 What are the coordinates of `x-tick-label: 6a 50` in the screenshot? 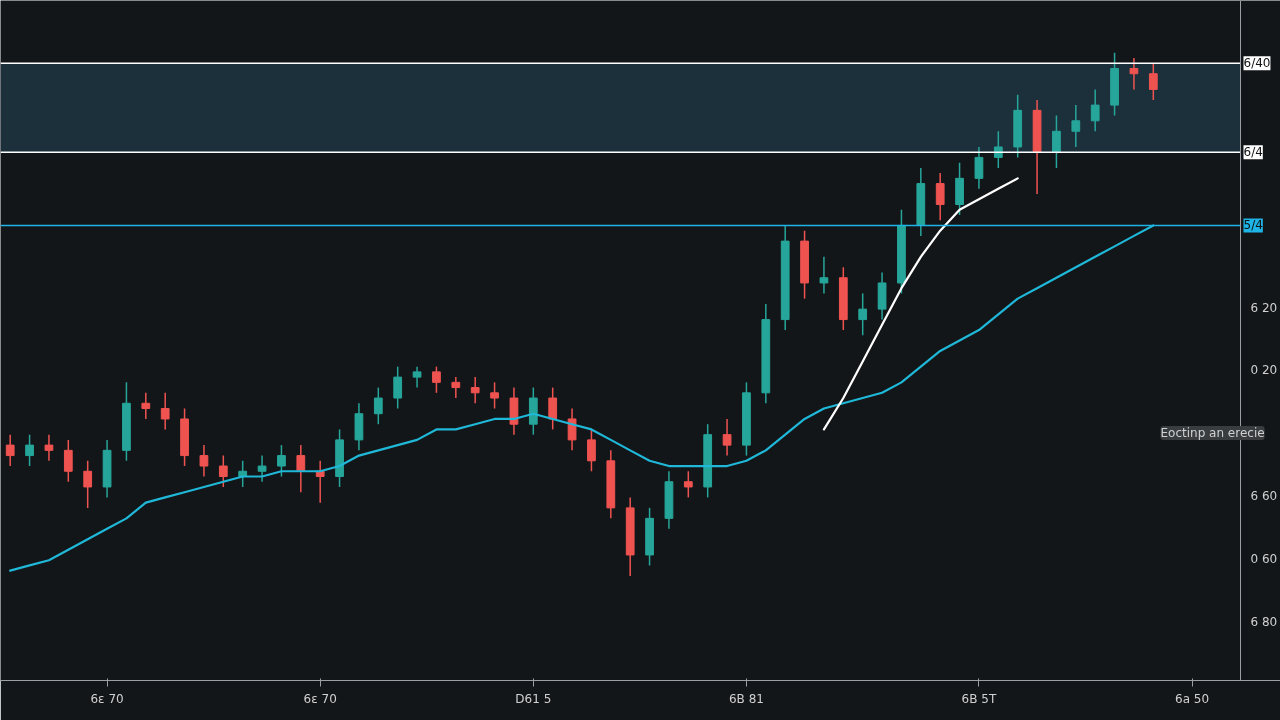 It's located at (1192, 698).